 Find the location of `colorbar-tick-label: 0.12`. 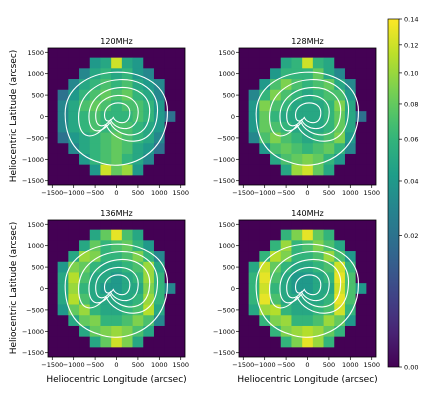

colorbar-tick-label: 0.12 is located at coordinates (411, 45).